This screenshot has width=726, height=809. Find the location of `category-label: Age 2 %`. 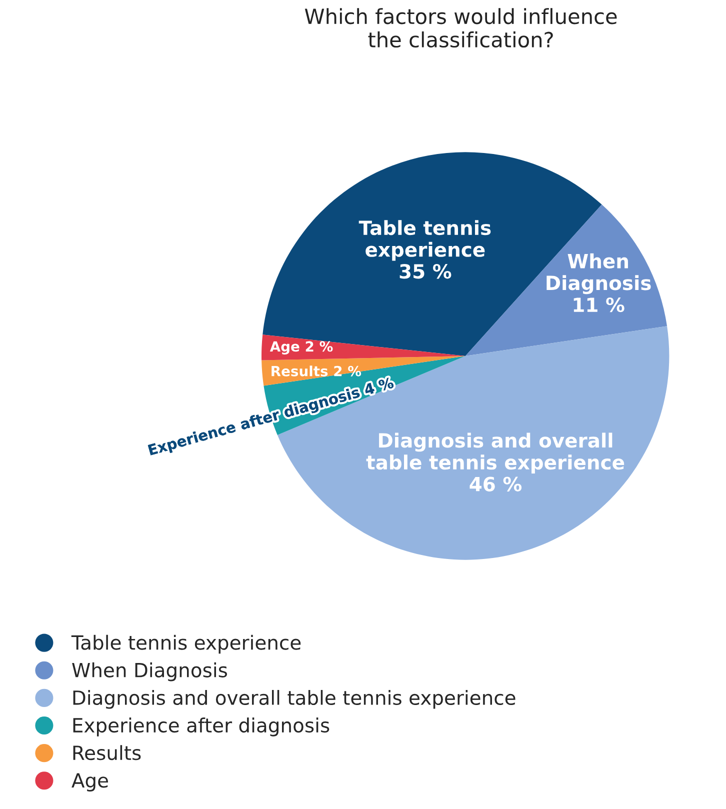

category-label: Age 2 % is located at coordinates (301, 347).